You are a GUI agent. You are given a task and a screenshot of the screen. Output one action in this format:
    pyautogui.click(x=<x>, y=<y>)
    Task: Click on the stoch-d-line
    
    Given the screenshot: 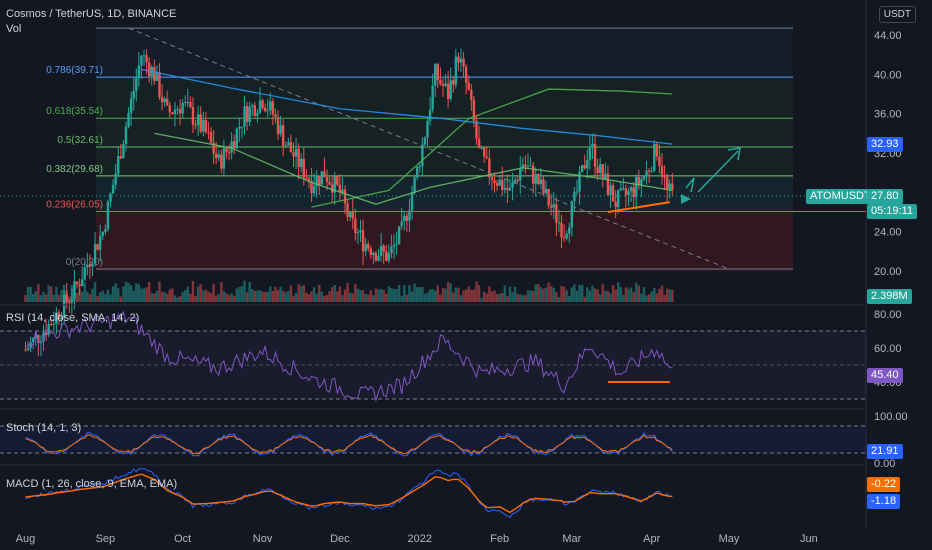 What is the action you would take?
    pyautogui.click(x=349, y=444)
    